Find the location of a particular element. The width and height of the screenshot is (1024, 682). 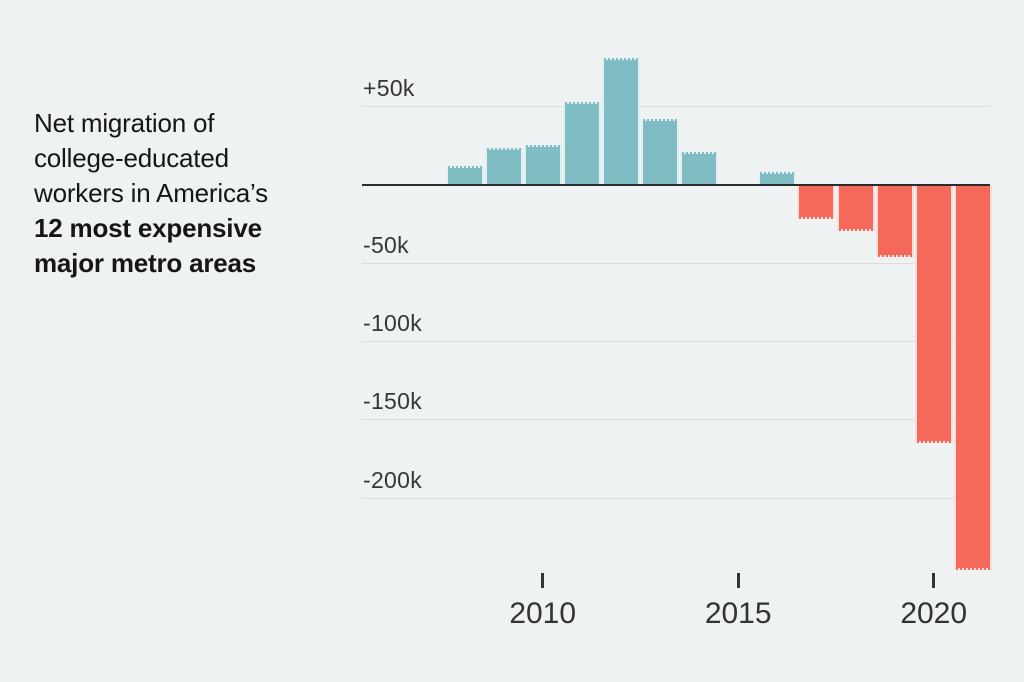

bar-2010 is located at coordinates (542, 165).